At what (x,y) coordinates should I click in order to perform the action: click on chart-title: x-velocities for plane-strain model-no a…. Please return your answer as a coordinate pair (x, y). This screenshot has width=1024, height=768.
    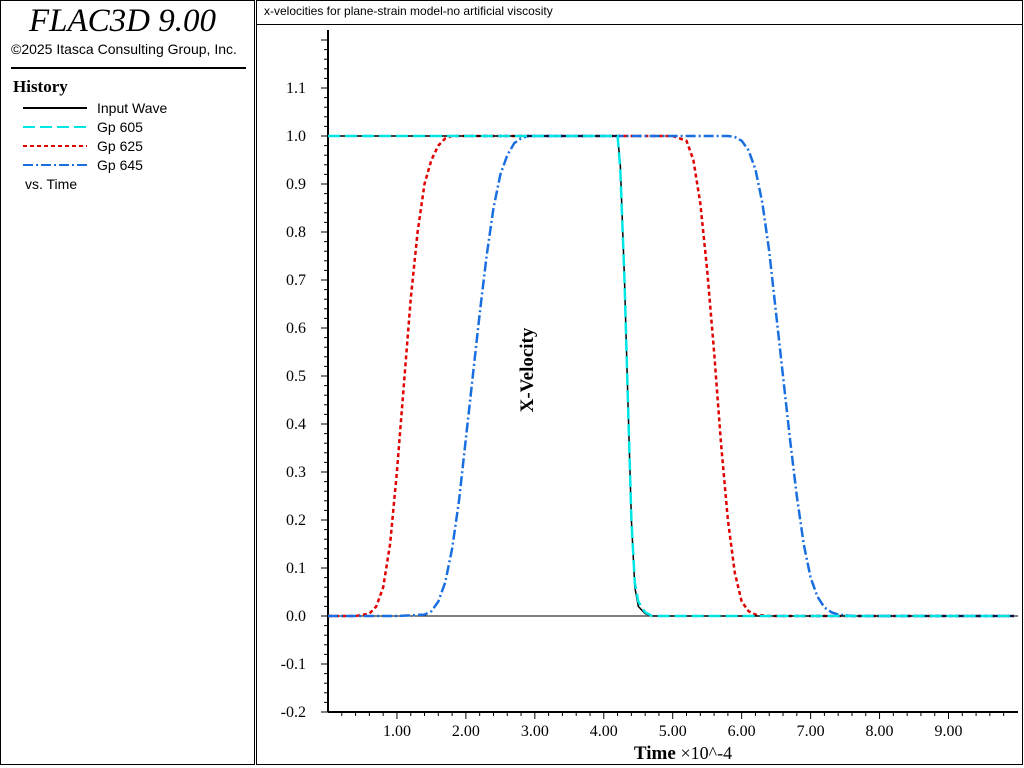
    Looking at the image, I should click on (408, 11).